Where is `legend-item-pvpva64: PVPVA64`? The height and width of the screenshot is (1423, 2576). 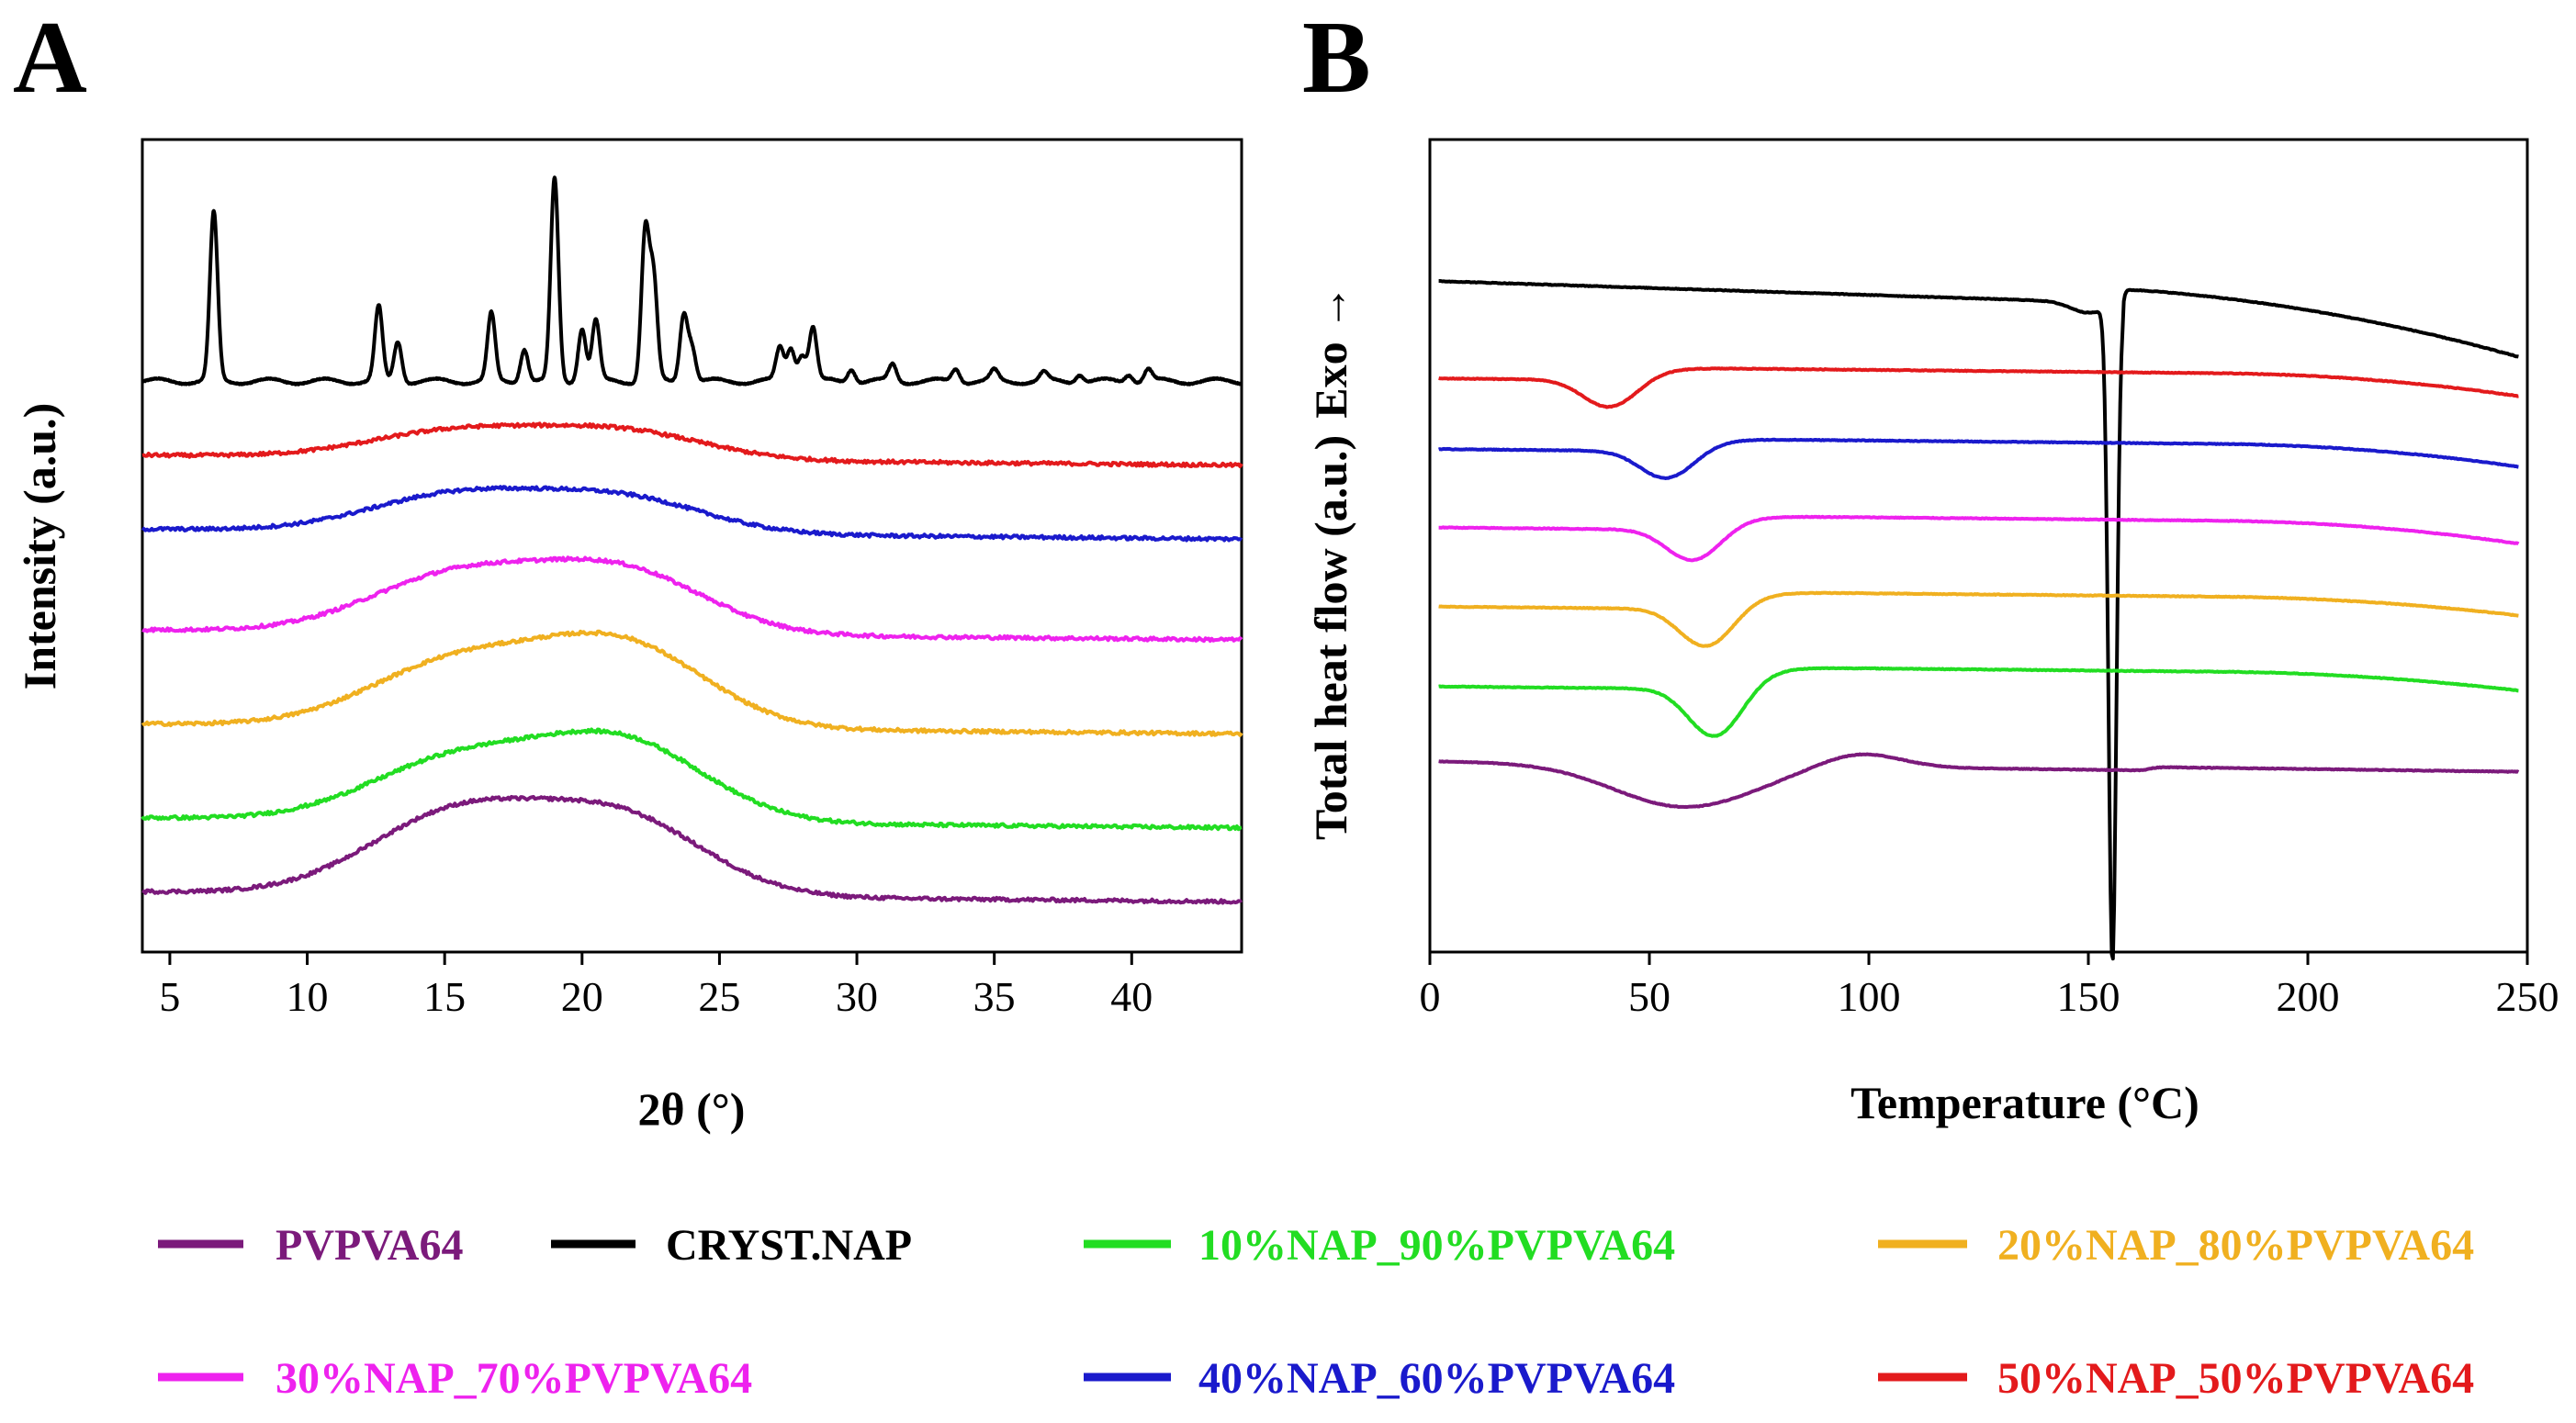
legend-item-pvpva64: PVPVA64 is located at coordinates (310, 1246).